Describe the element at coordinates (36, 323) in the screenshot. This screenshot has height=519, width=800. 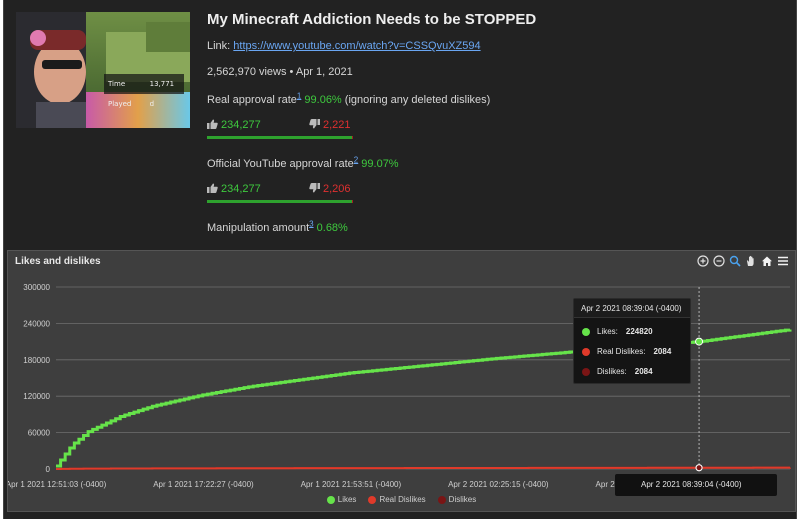
I see `y-tick-label: 240000` at that location.